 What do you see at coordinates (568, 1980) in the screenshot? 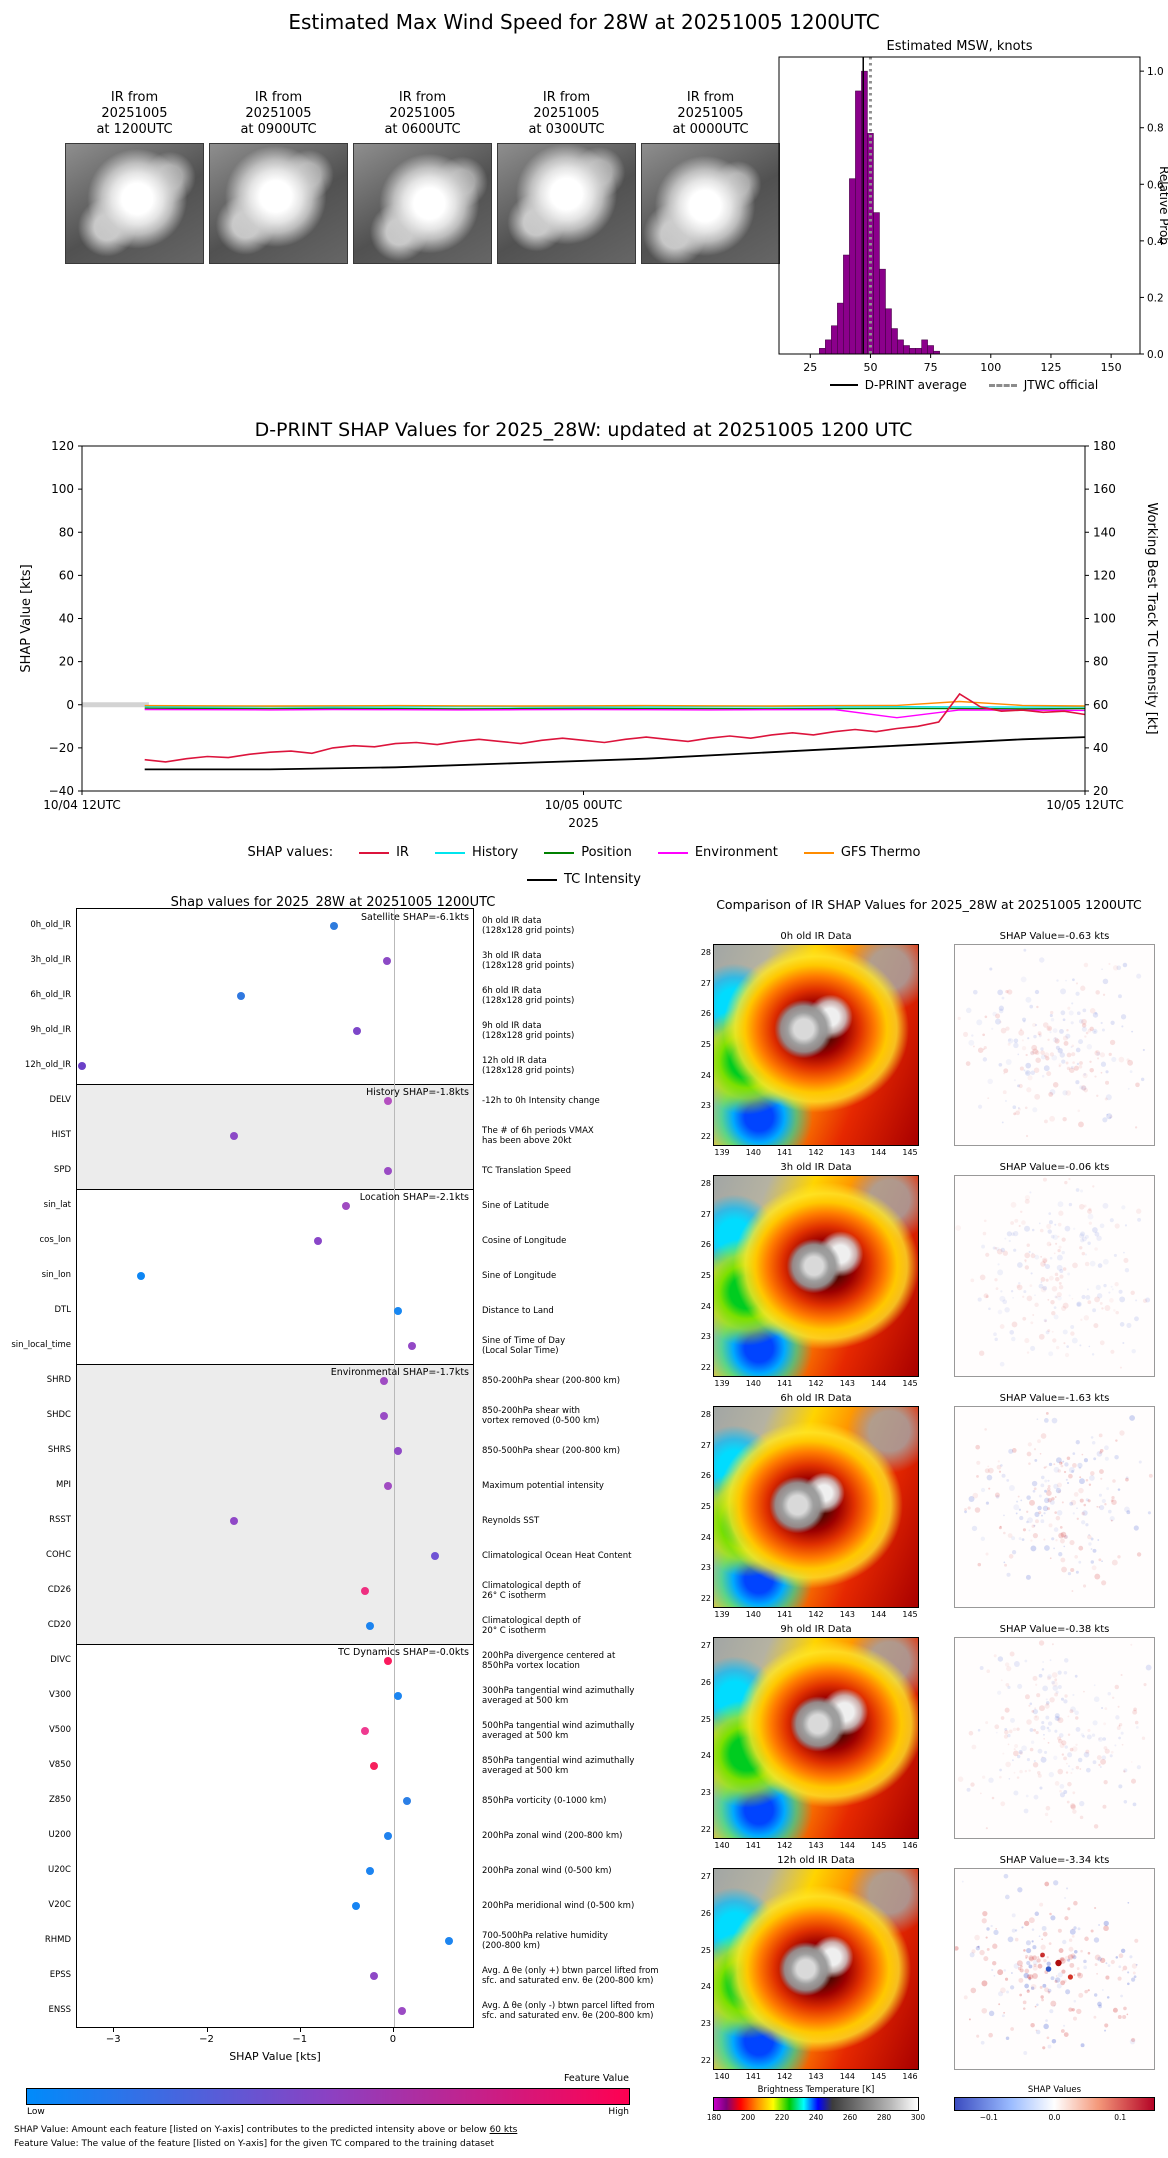
I see `feature-desc-line: sfc. and saturated env. θe (200-800 km)` at bounding box center [568, 1980].